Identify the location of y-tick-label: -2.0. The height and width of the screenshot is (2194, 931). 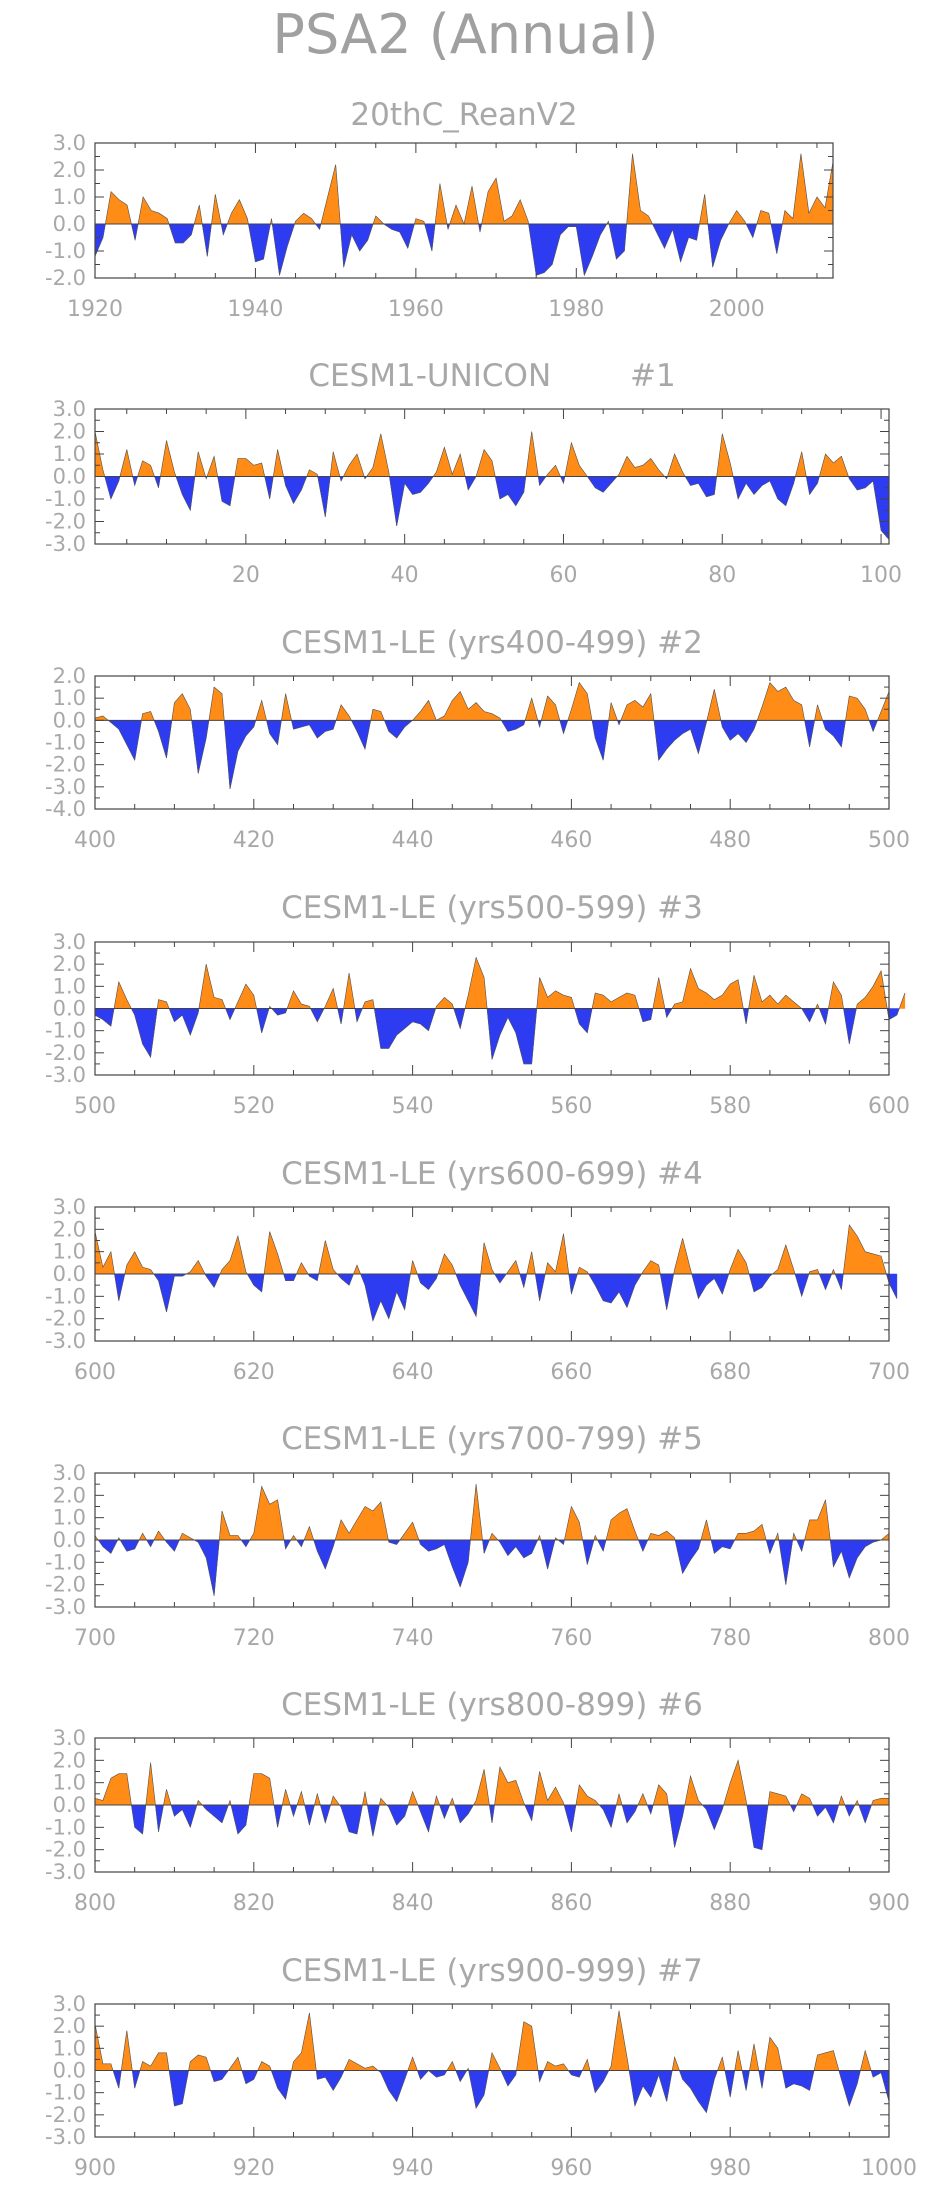
(65, 765).